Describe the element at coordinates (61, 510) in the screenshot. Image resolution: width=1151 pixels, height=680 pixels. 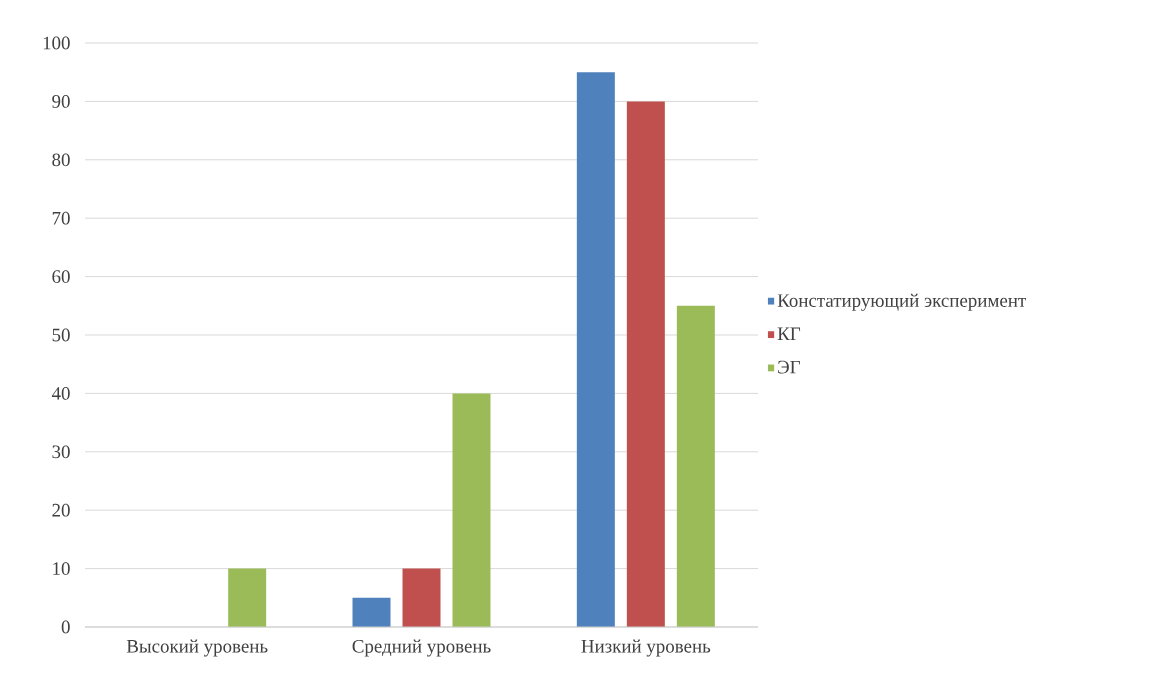
I see `y-tick-label: 20` at that location.